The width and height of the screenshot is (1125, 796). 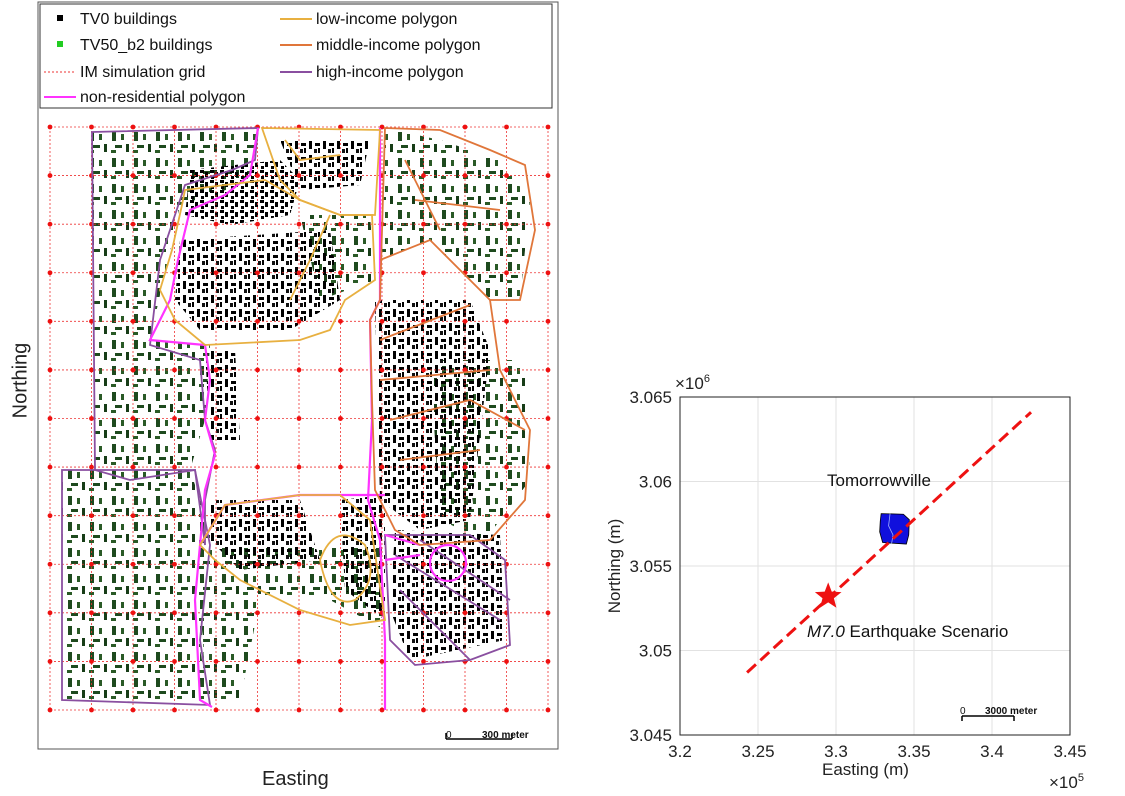 I want to click on left-scalebar-label: 300 meter, so click(x=505, y=735).